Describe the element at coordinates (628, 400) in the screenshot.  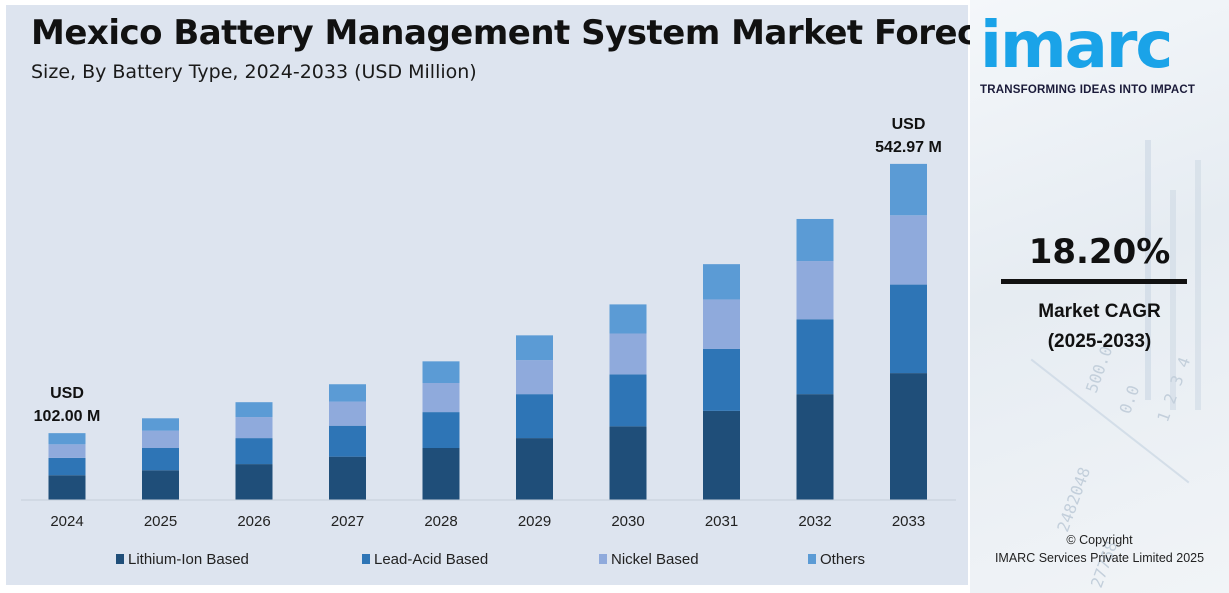
I see `bar-segment-lead-acid-based-2030` at that location.